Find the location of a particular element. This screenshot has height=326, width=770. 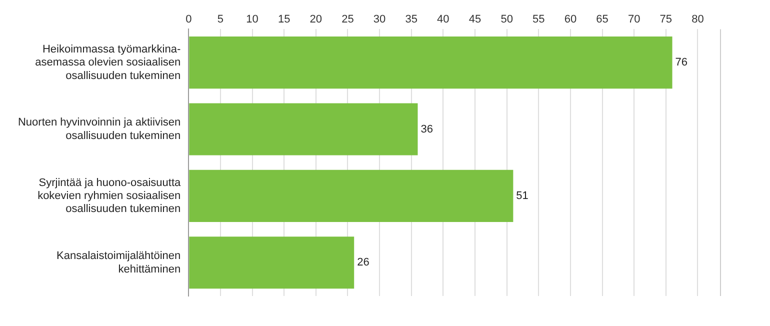

x-tick-label: 80 is located at coordinates (698, 20).